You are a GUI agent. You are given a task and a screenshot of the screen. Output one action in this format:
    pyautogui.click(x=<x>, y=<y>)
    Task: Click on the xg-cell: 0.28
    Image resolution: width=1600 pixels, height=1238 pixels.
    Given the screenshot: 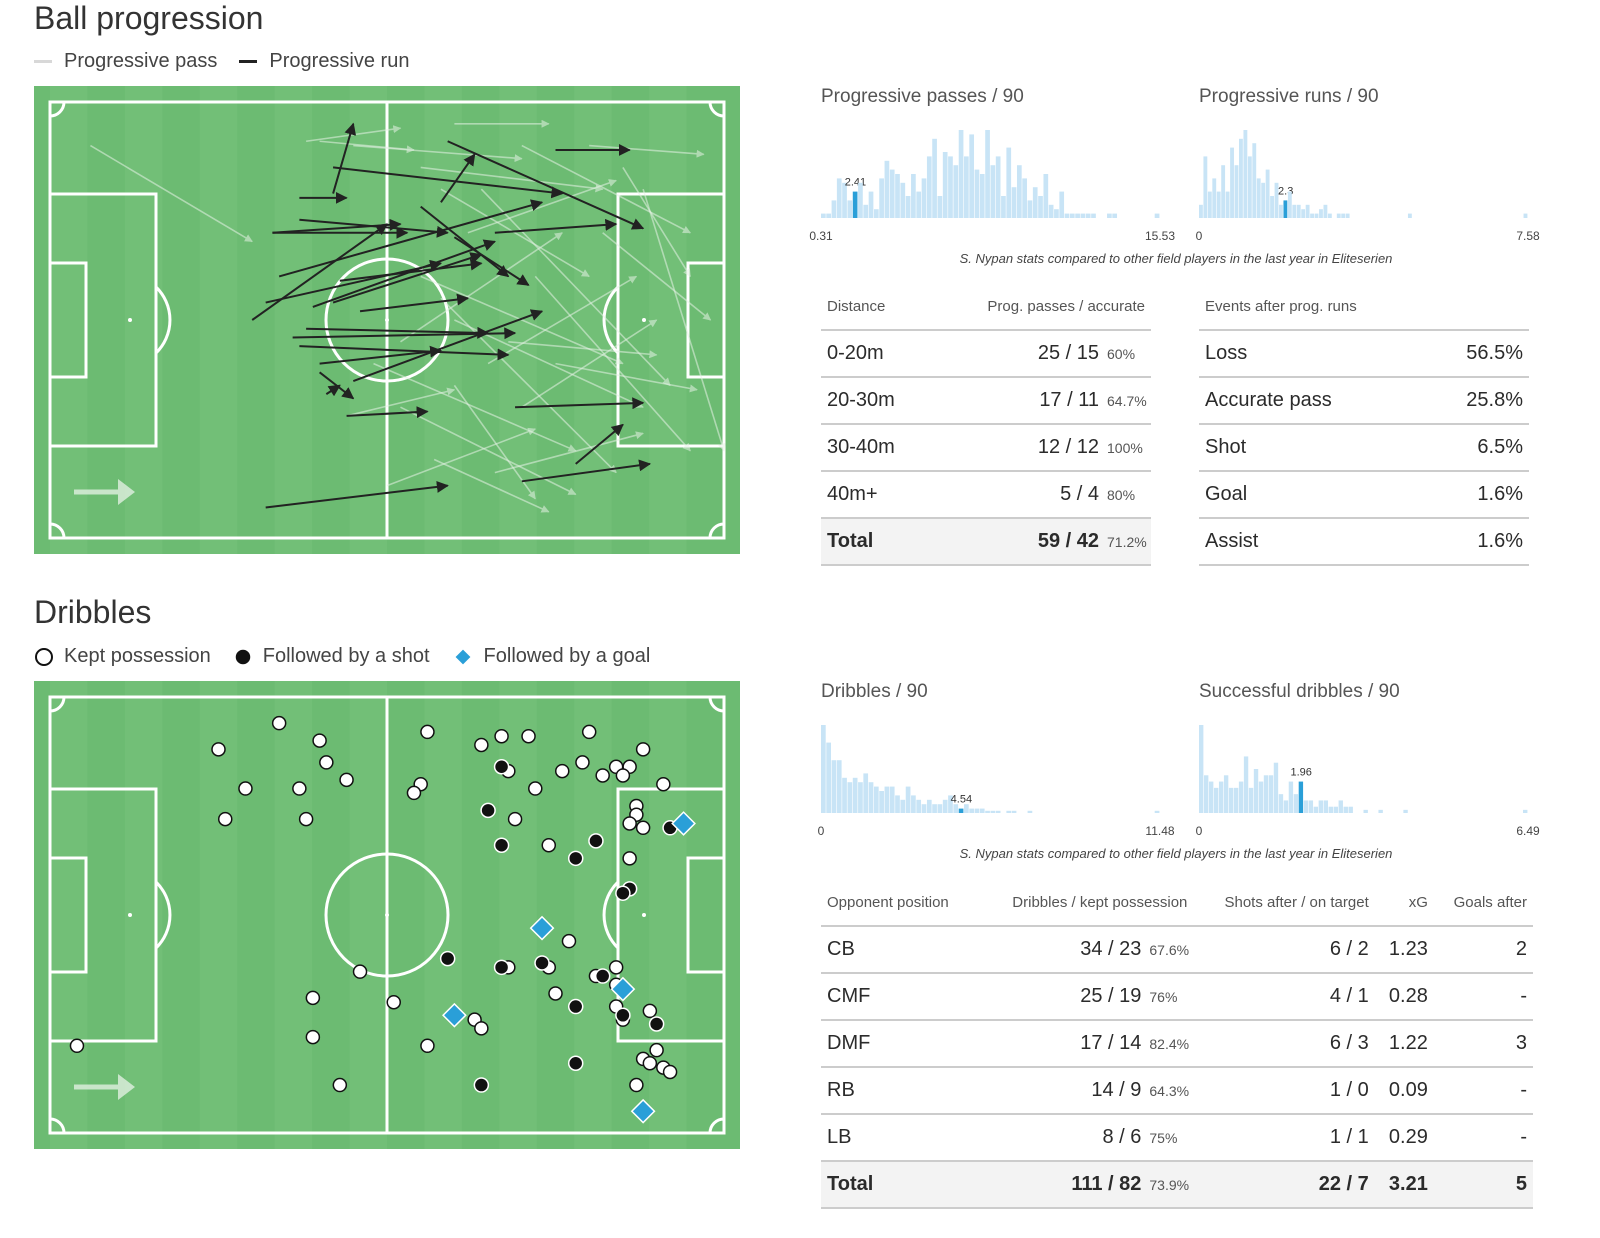 What is the action you would take?
    pyautogui.click(x=1404, y=997)
    